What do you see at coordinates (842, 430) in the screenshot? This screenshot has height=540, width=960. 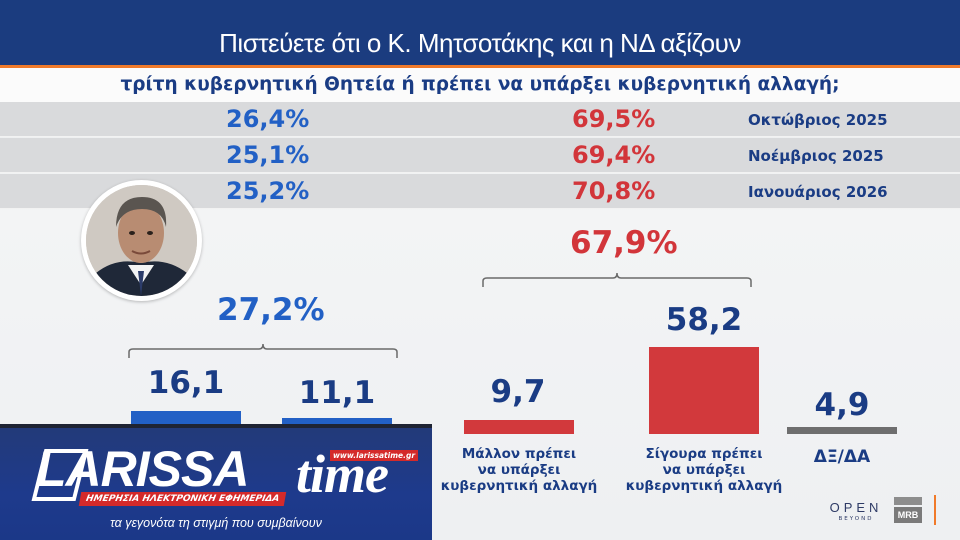 I see `bar-grey` at bounding box center [842, 430].